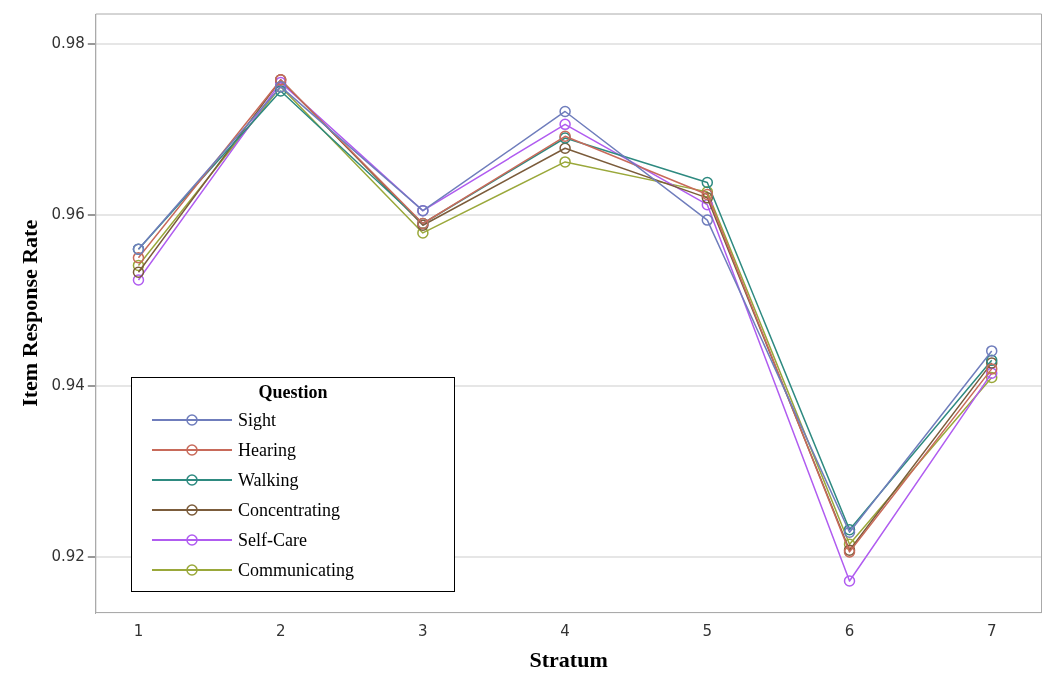 This screenshot has width=1048, height=683. I want to click on legend-label: Hearing, so click(267, 450).